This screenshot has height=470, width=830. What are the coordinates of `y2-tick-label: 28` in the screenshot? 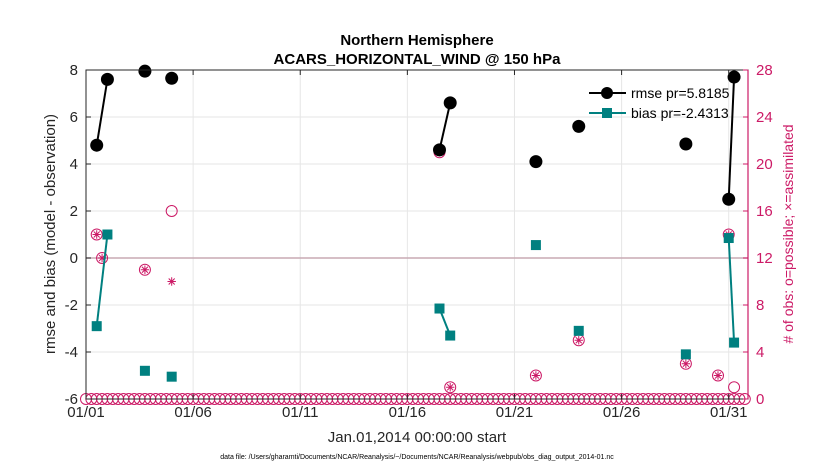 It's located at (764, 70).